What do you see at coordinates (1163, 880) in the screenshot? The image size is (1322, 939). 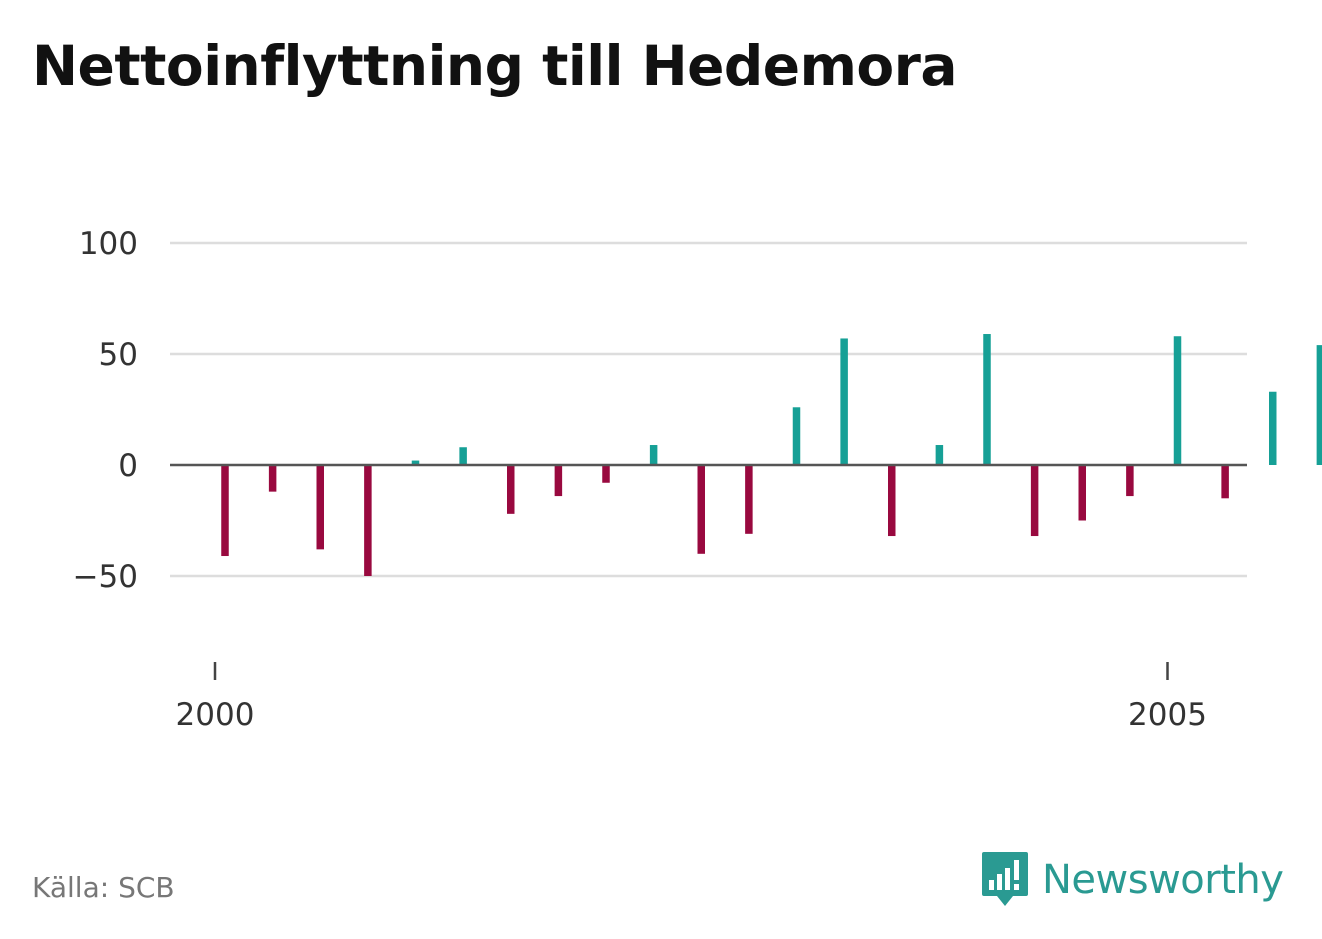 I see `brand-name: Newsworthy` at bounding box center [1163, 880].